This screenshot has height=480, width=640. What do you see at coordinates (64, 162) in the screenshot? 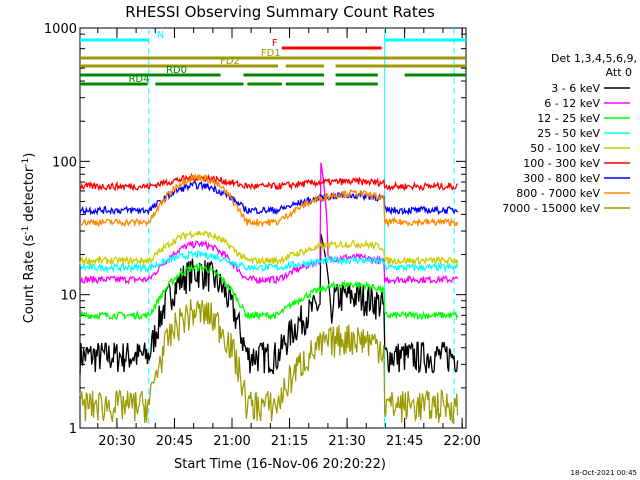
I see `y-tick-label: 100` at bounding box center [64, 162].